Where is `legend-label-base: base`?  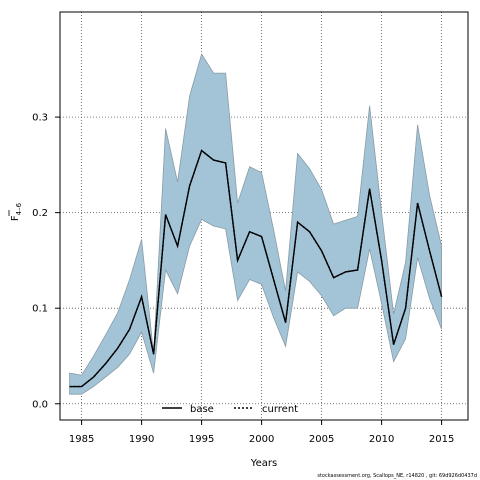 legend-label-base: base is located at coordinates (202, 409).